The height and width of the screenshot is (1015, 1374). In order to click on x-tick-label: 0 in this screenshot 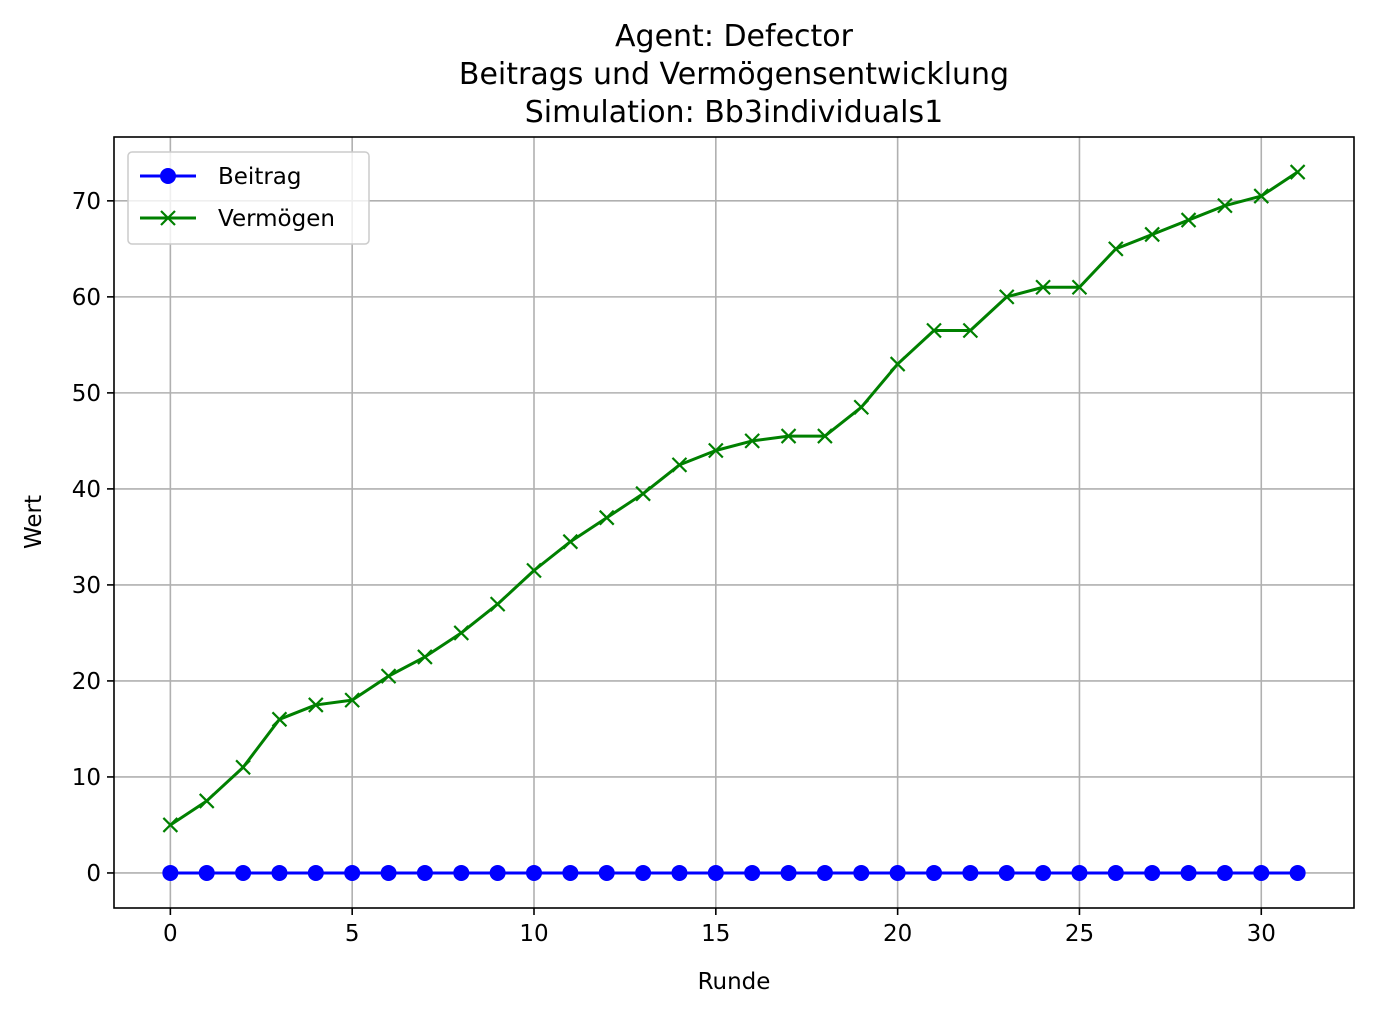, I will do `click(170, 934)`.